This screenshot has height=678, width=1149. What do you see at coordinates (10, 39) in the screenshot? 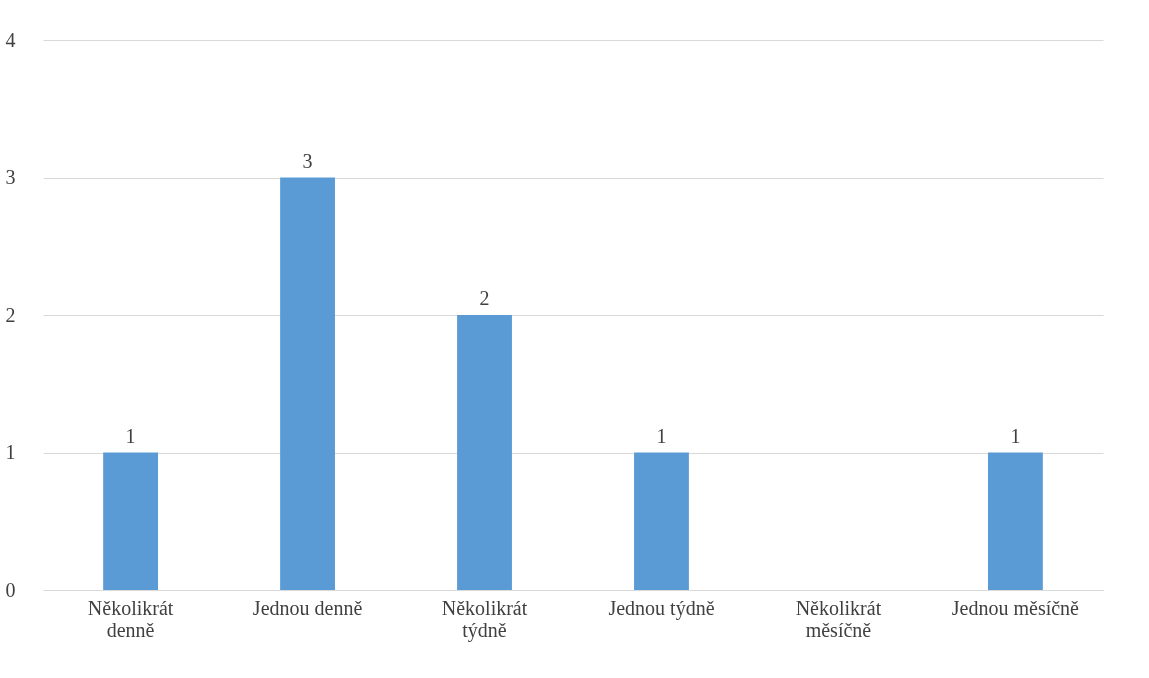
I see `y-tick-label: 4` at bounding box center [10, 39].